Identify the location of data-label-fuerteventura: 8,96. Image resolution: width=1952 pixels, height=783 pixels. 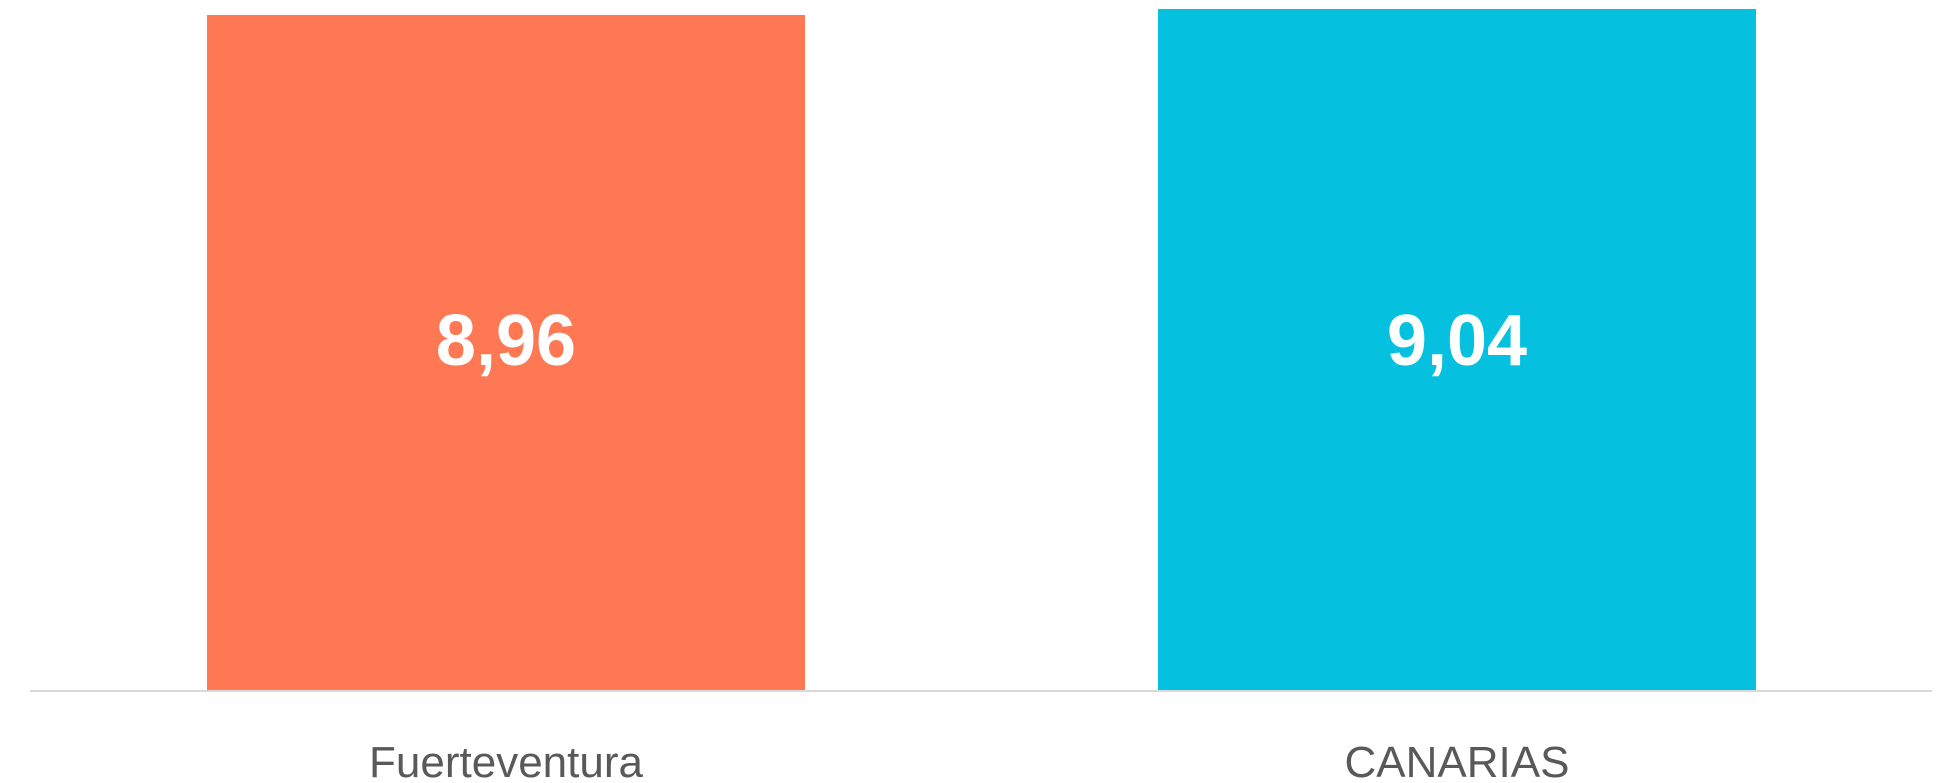
(506, 341).